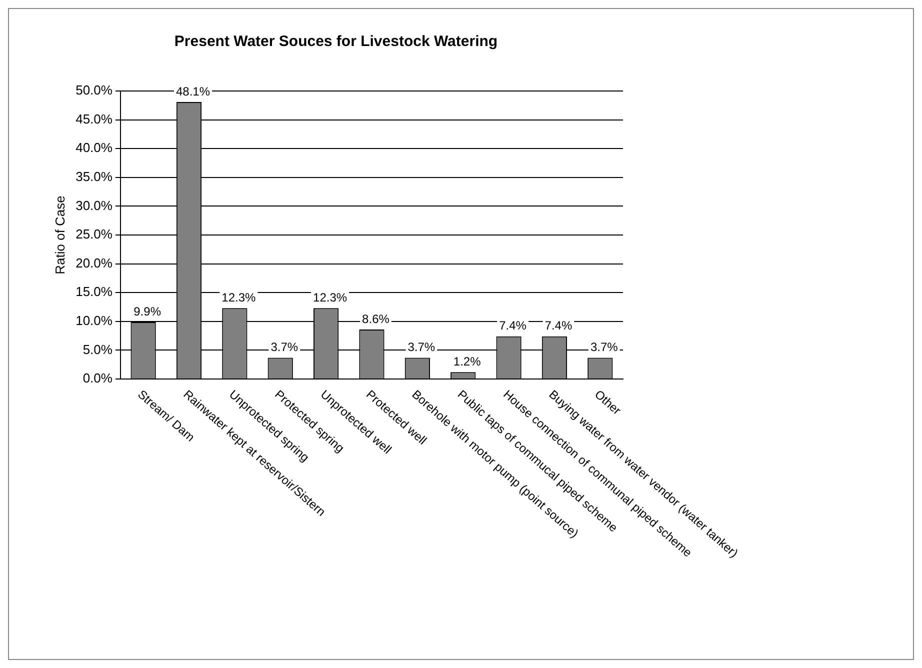  Describe the element at coordinates (94, 148) in the screenshot. I see `y-tick-label: 40.0%` at that location.